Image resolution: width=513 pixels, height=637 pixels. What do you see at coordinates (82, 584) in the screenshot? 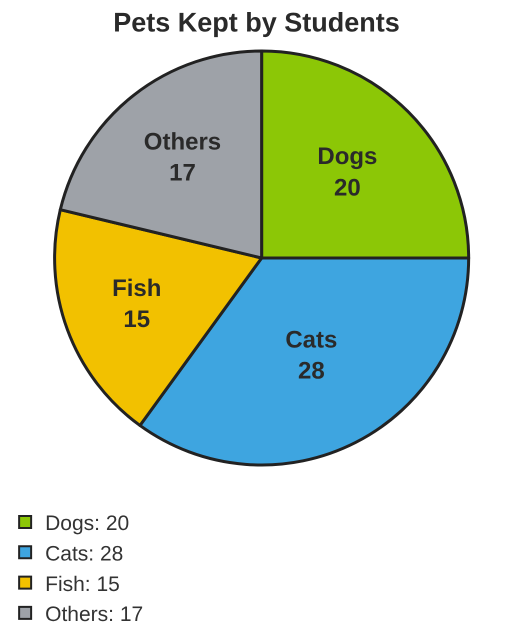
I see `text: Fish: 15` at bounding box center [82, 584].